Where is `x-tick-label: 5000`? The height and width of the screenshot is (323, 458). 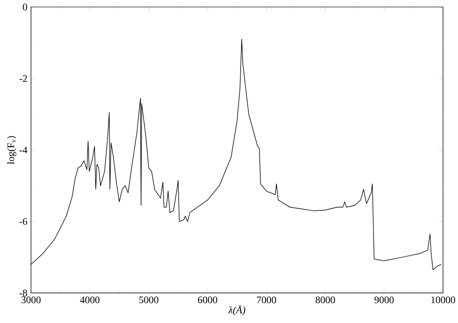 x-tick-label: 5000 is located at coordinates (148, 300).